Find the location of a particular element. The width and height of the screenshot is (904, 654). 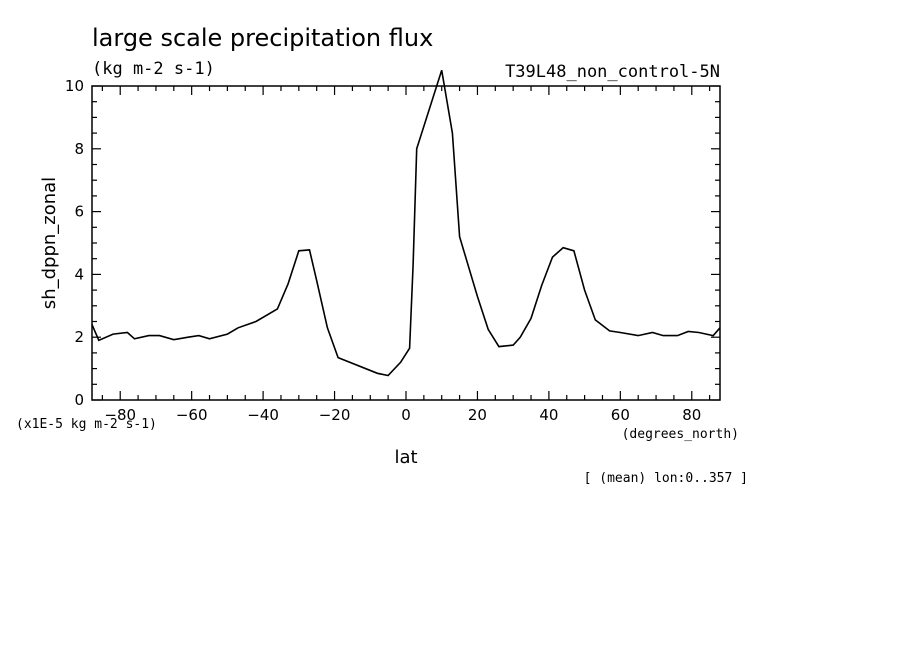

average-label: [ (mean) lon:0..357 ] is located at coordinates (666, 478).